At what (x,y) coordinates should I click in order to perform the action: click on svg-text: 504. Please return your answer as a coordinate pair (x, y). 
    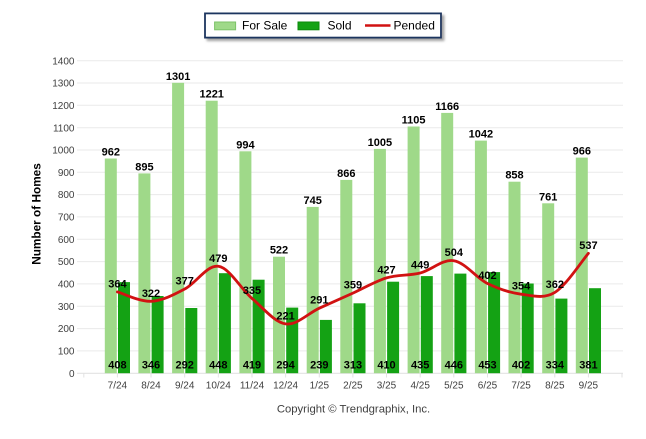
    Looking at the image, I should click on (454, 253).